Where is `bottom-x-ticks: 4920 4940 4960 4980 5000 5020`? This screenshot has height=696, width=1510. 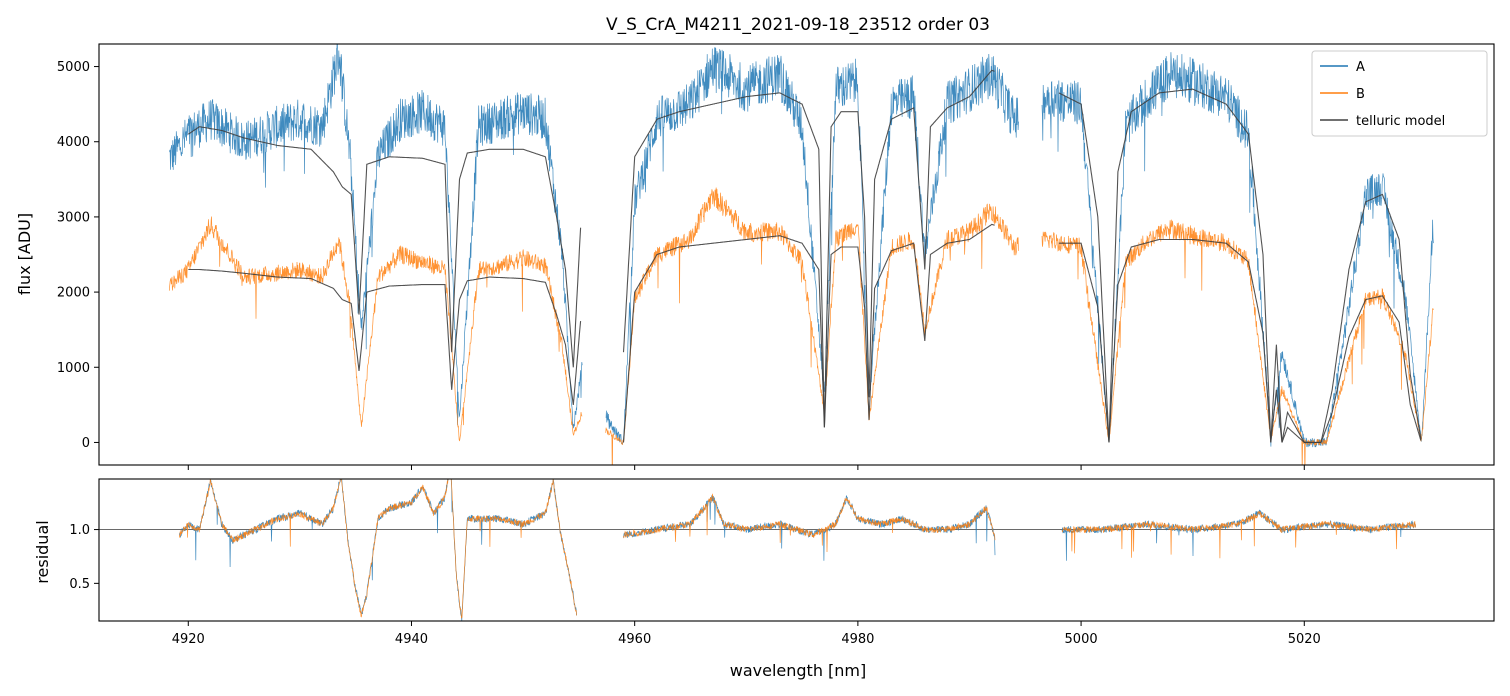
bottom-x-ticks: 4920 4940 4960 4980 5000 5020 is located at coordinates (746, 634).